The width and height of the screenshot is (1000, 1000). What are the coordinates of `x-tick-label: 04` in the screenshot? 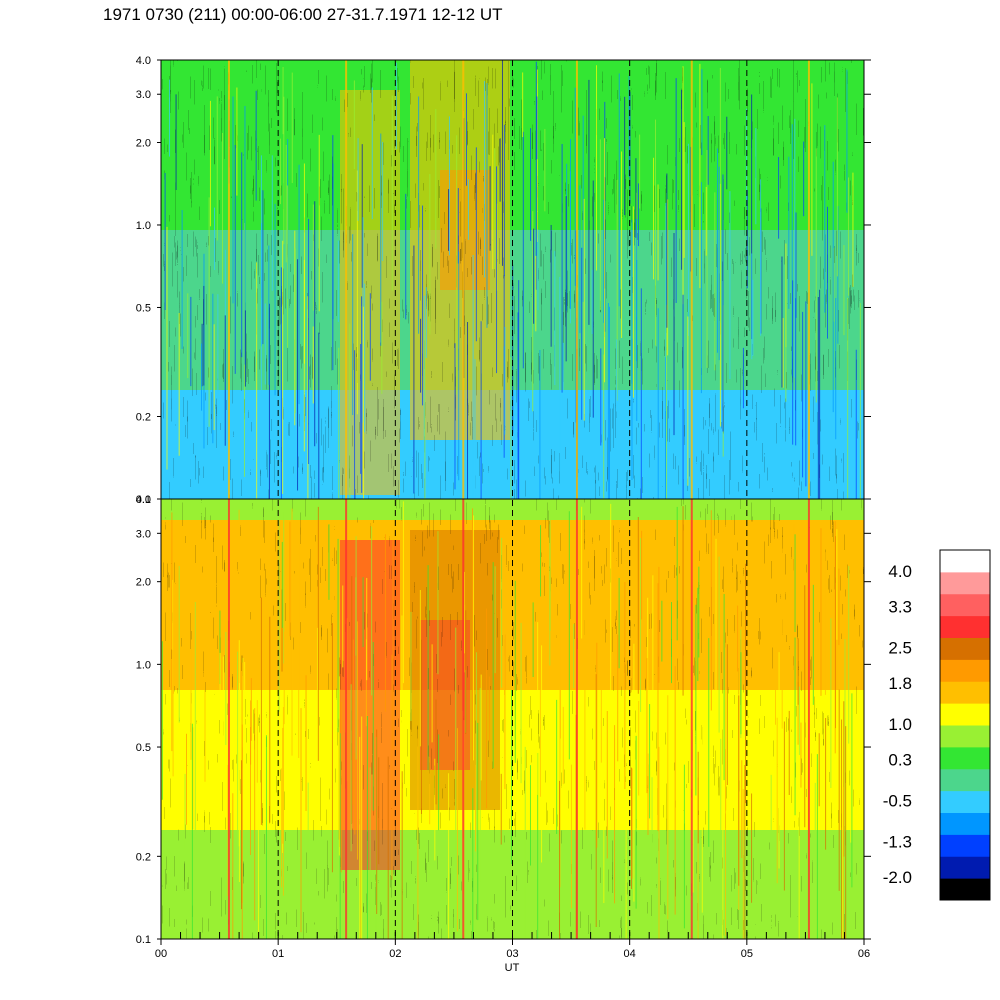 It's located at (630, 954).